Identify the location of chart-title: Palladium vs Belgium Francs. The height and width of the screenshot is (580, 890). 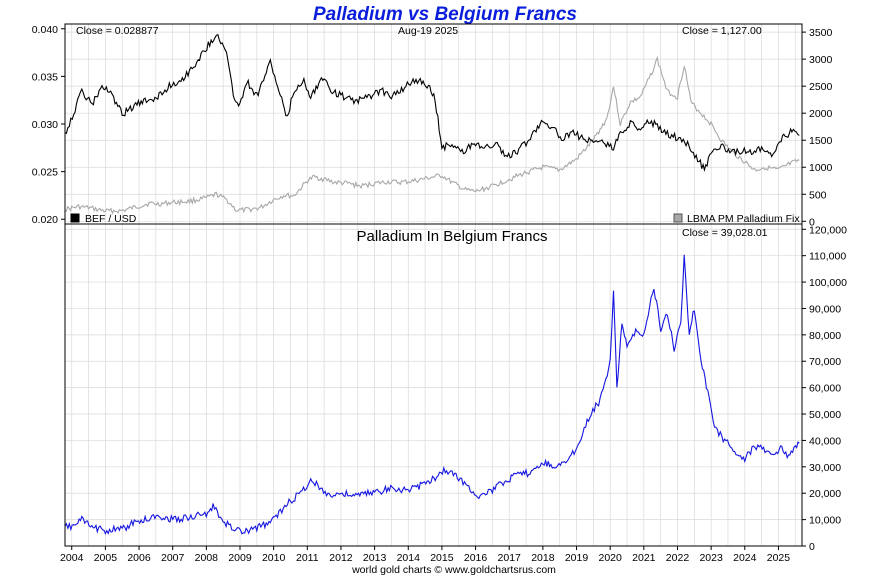
(445, 14).